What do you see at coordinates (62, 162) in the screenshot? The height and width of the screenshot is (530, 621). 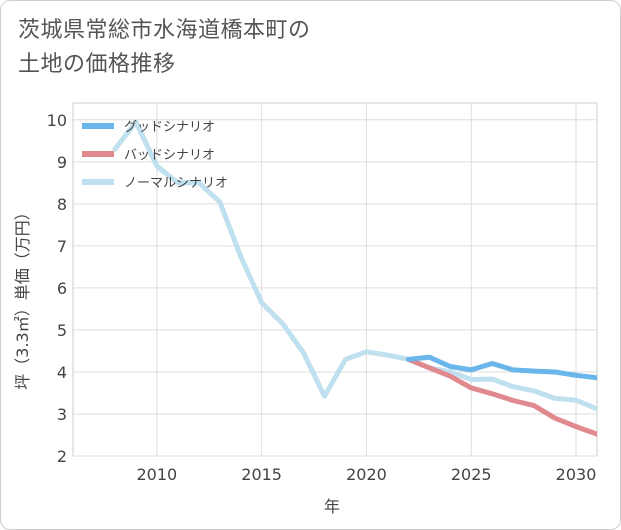 I see `y-tick-label: 9` at bounding box center [62, 162].